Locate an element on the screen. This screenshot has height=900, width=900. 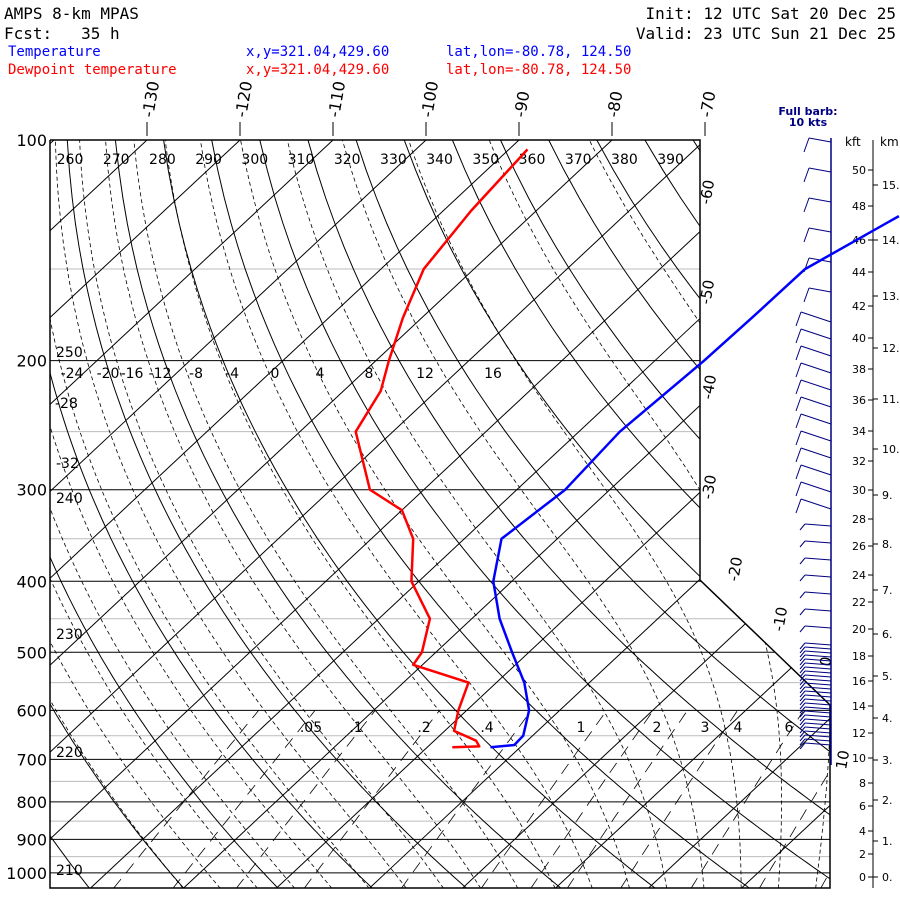
dry-adiabat-left-label: 220 is located at coordinates (69, 753).